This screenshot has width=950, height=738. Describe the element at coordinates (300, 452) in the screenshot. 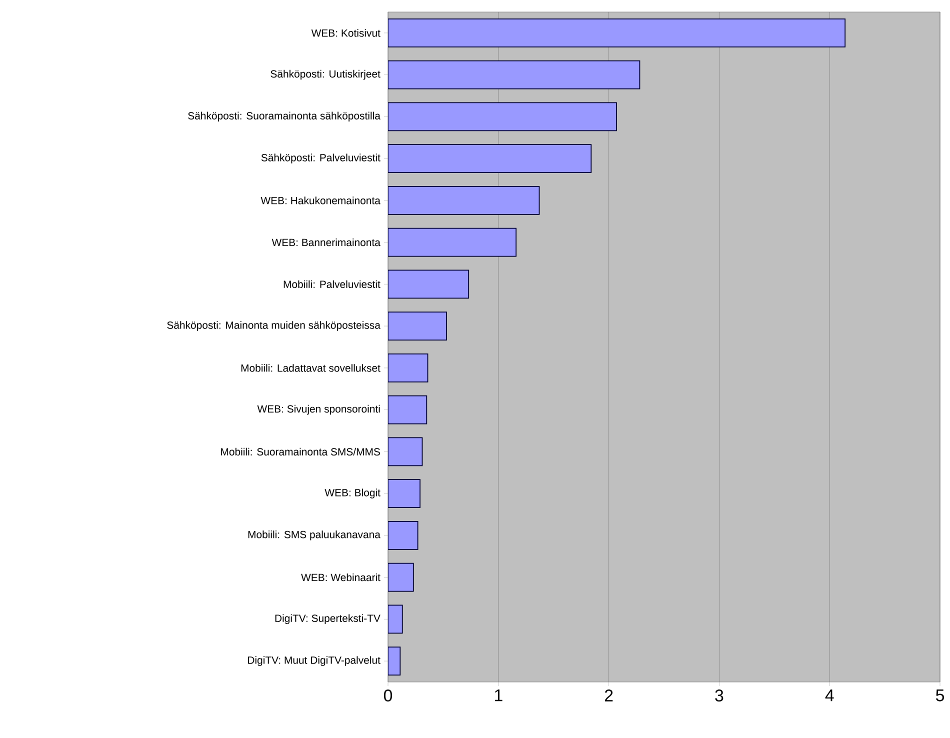

I see `y-tick-label: Mobiili: Suoramainonta SMS/MMS` at that location.